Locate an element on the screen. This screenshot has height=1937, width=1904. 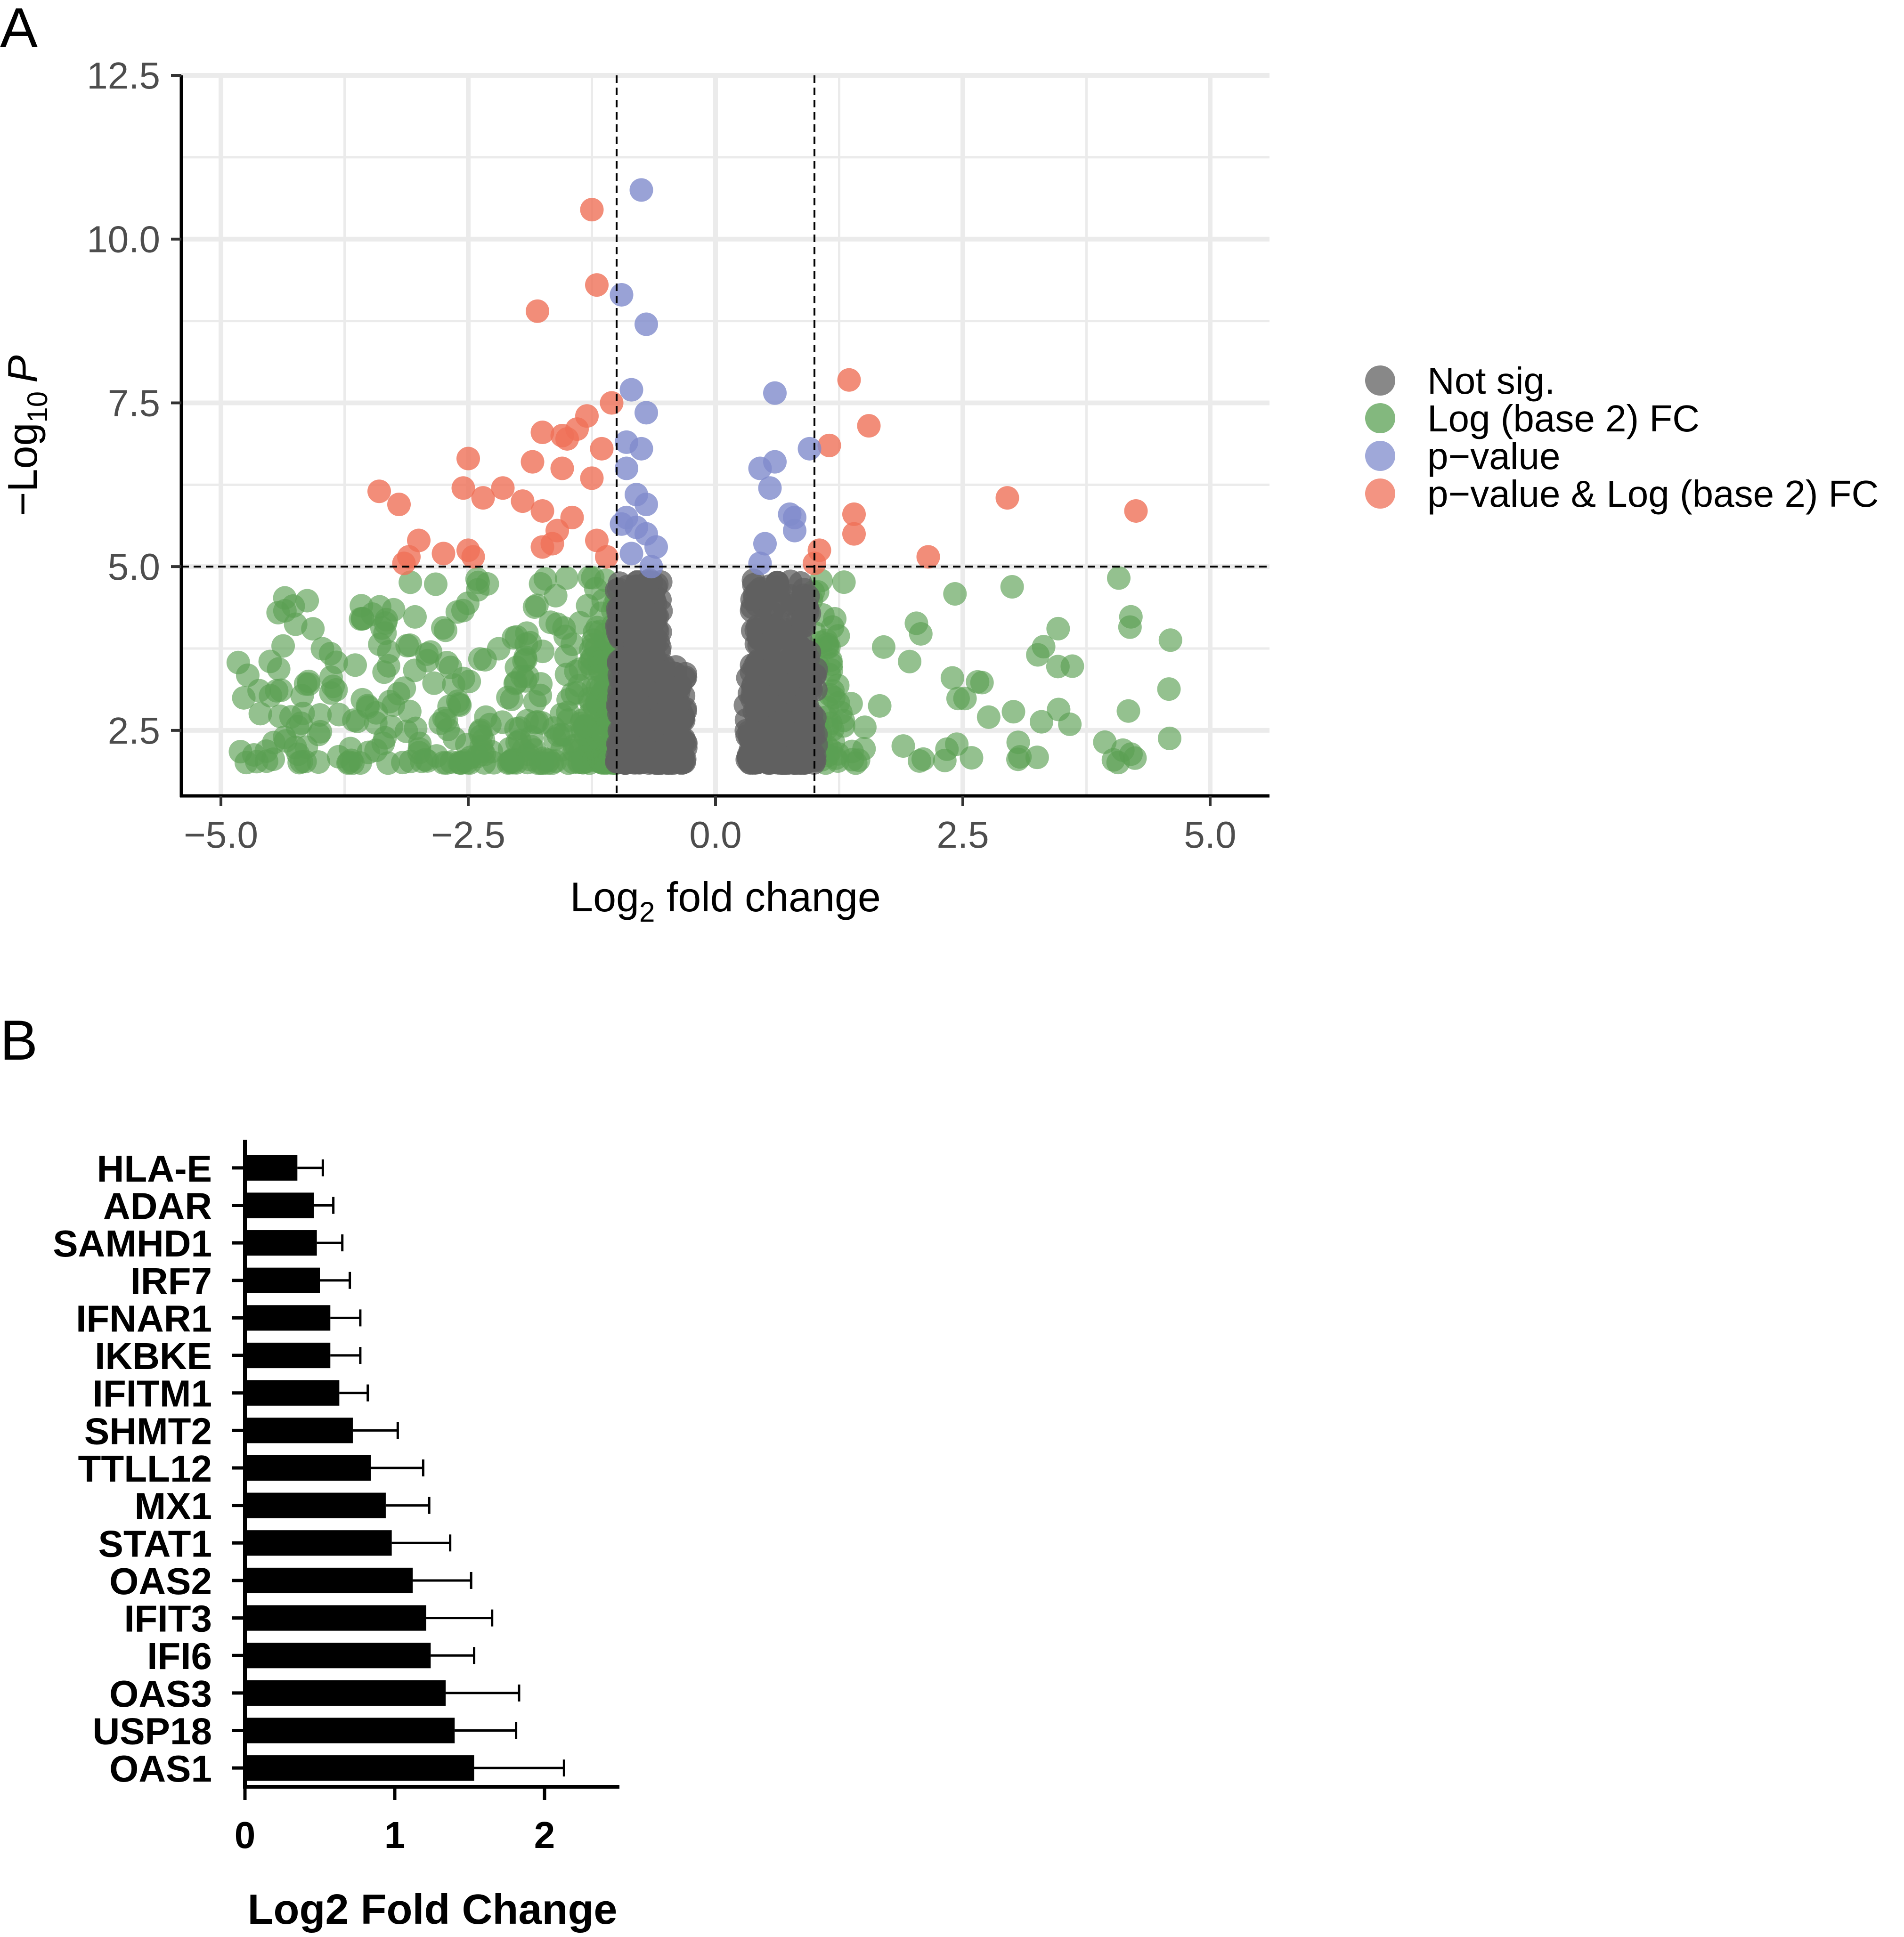
panel-a-label: A is located at coordinates (19, 29).